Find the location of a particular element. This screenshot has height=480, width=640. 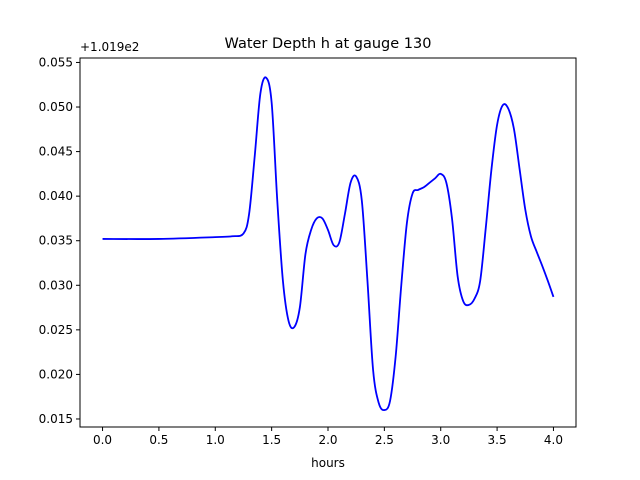

y-tick-label: 0.055 is located at coordinates (56, 62).